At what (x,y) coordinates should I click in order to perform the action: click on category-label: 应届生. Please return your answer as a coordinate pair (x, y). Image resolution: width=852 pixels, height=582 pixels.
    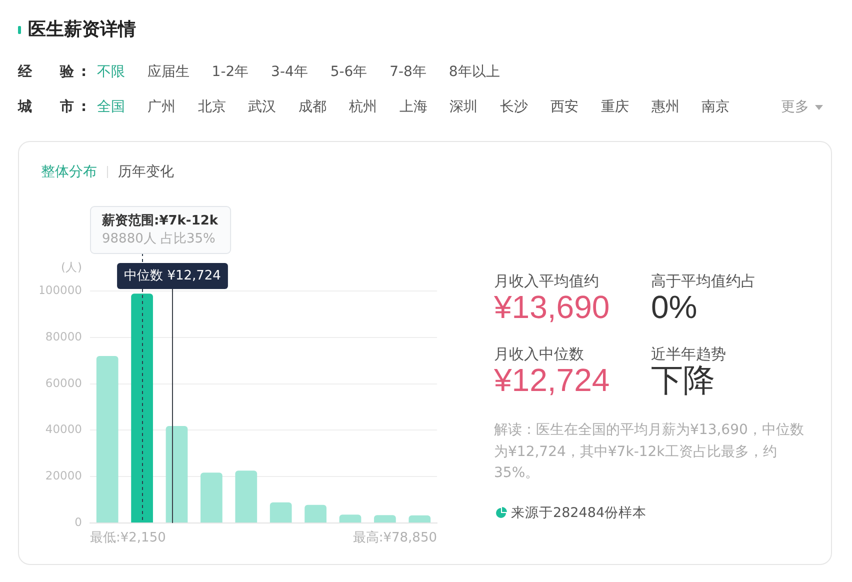
    Looking at the image, I should click on (168, 72).